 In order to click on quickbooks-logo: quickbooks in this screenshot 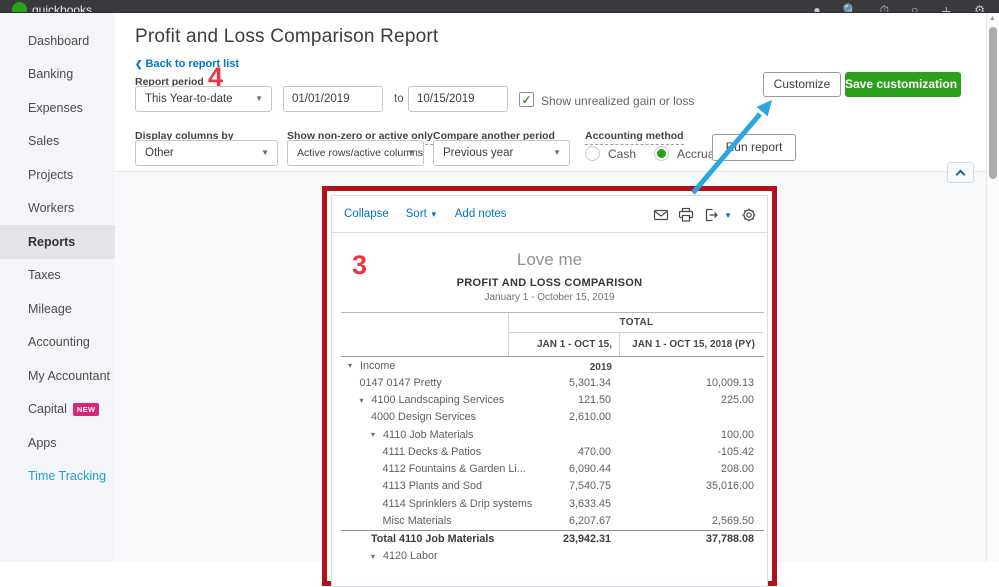, I will do `click(52, 7)`.